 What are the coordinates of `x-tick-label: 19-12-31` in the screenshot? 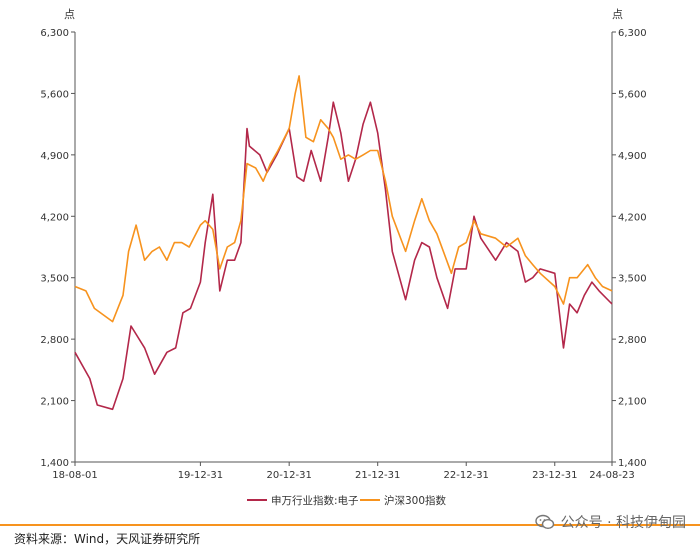 It's located at (200, 475).